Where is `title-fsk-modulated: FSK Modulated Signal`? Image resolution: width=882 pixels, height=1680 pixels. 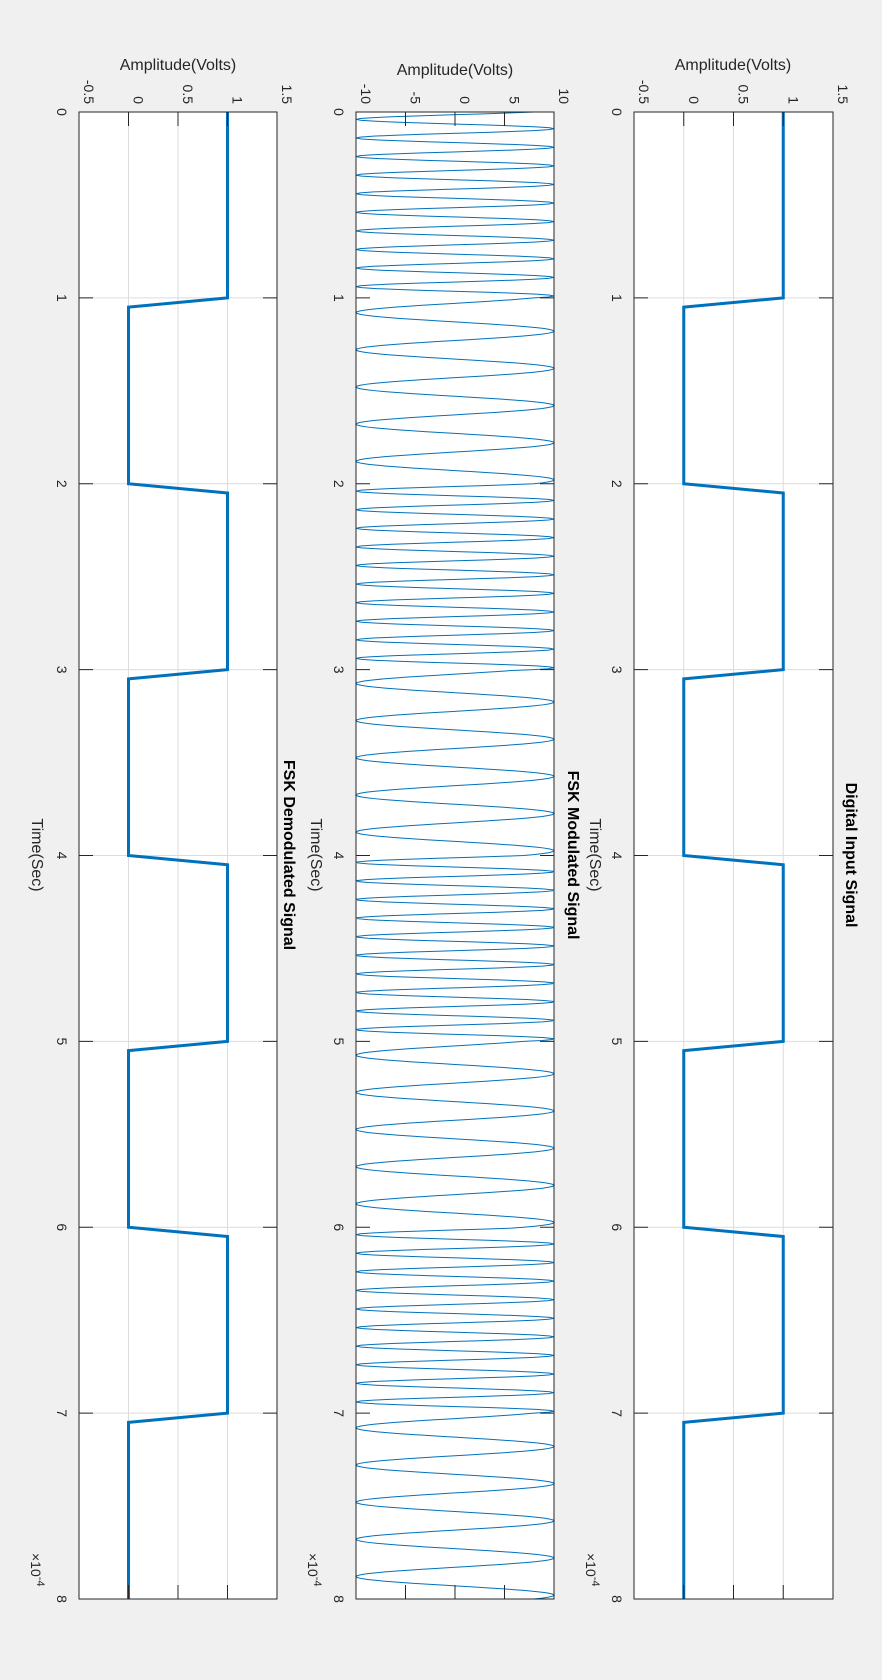
title-fsk-modulated: FSK Modulated Signal is located at coordinates (572, 855).